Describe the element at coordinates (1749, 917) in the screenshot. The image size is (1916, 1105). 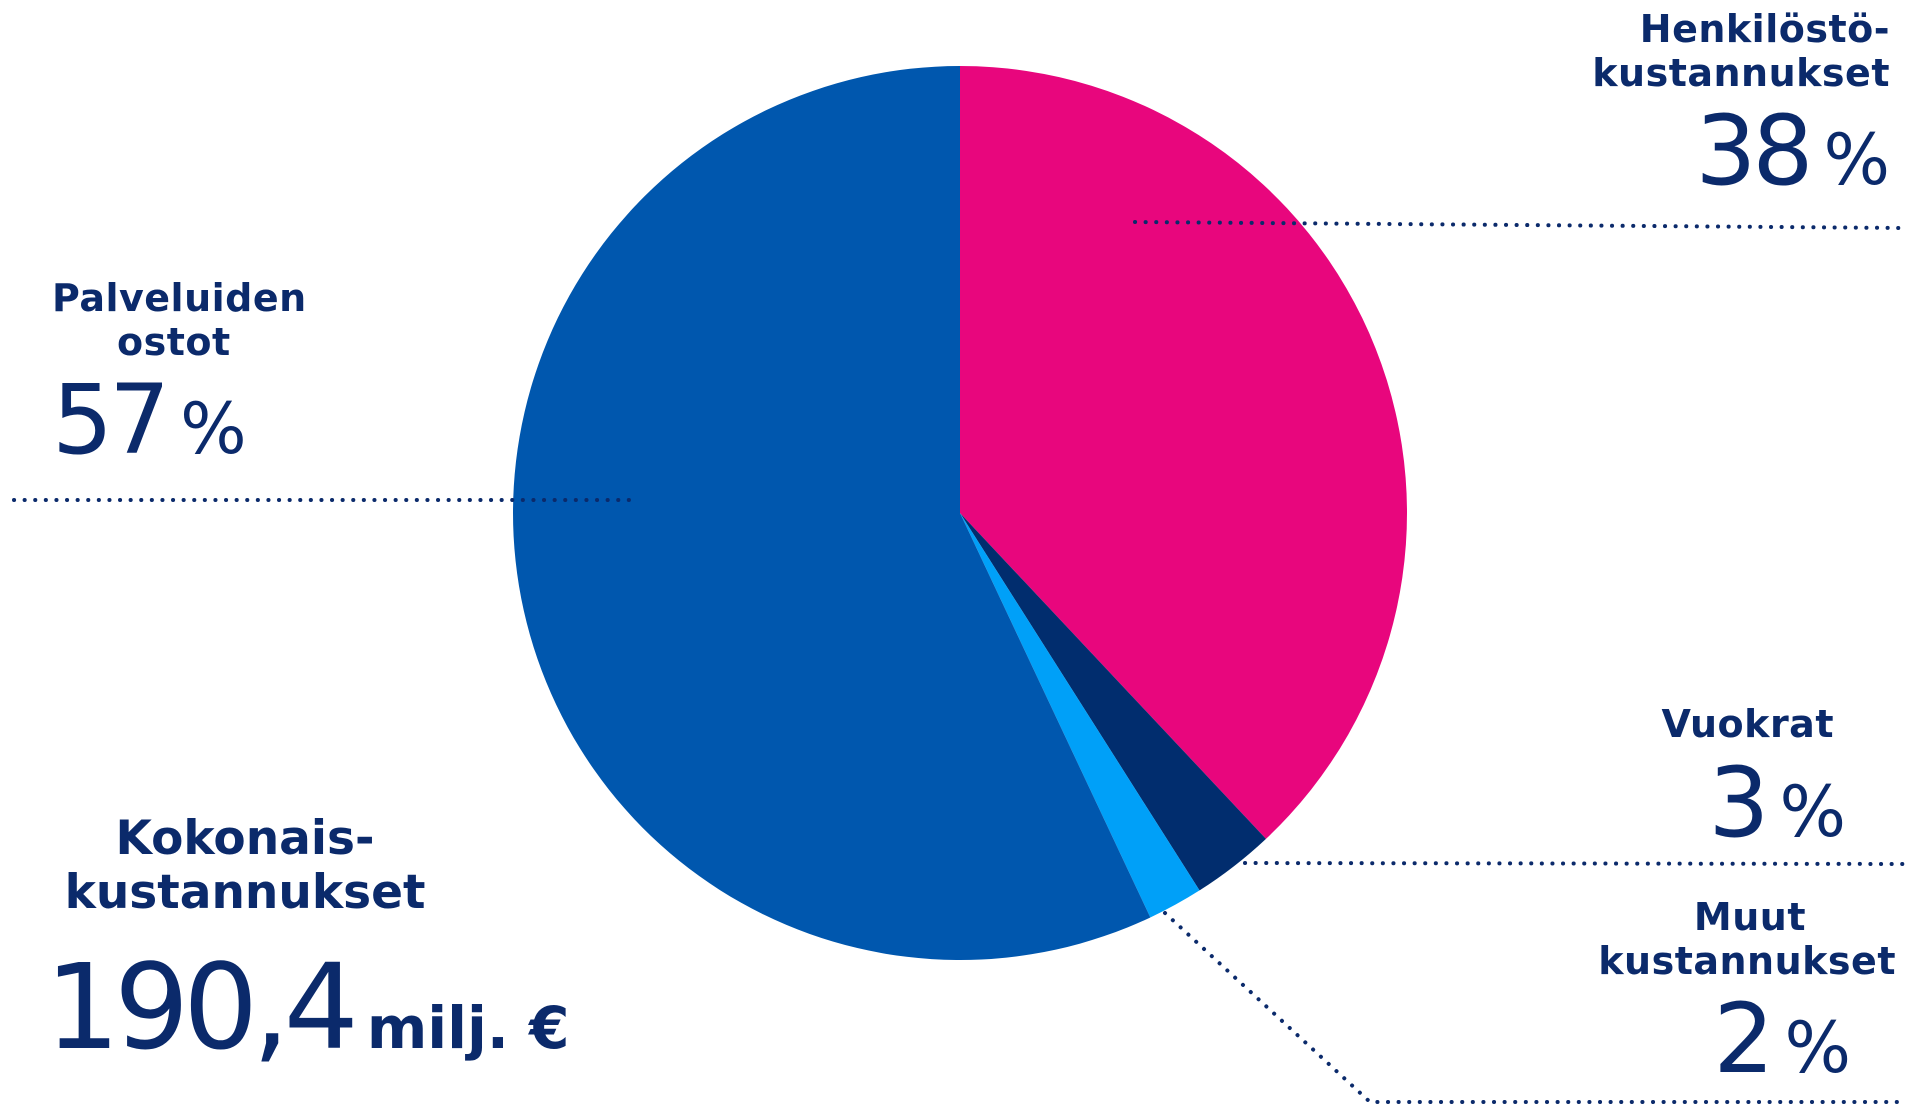
I see `label-muut-title-1: Muut` at that location.